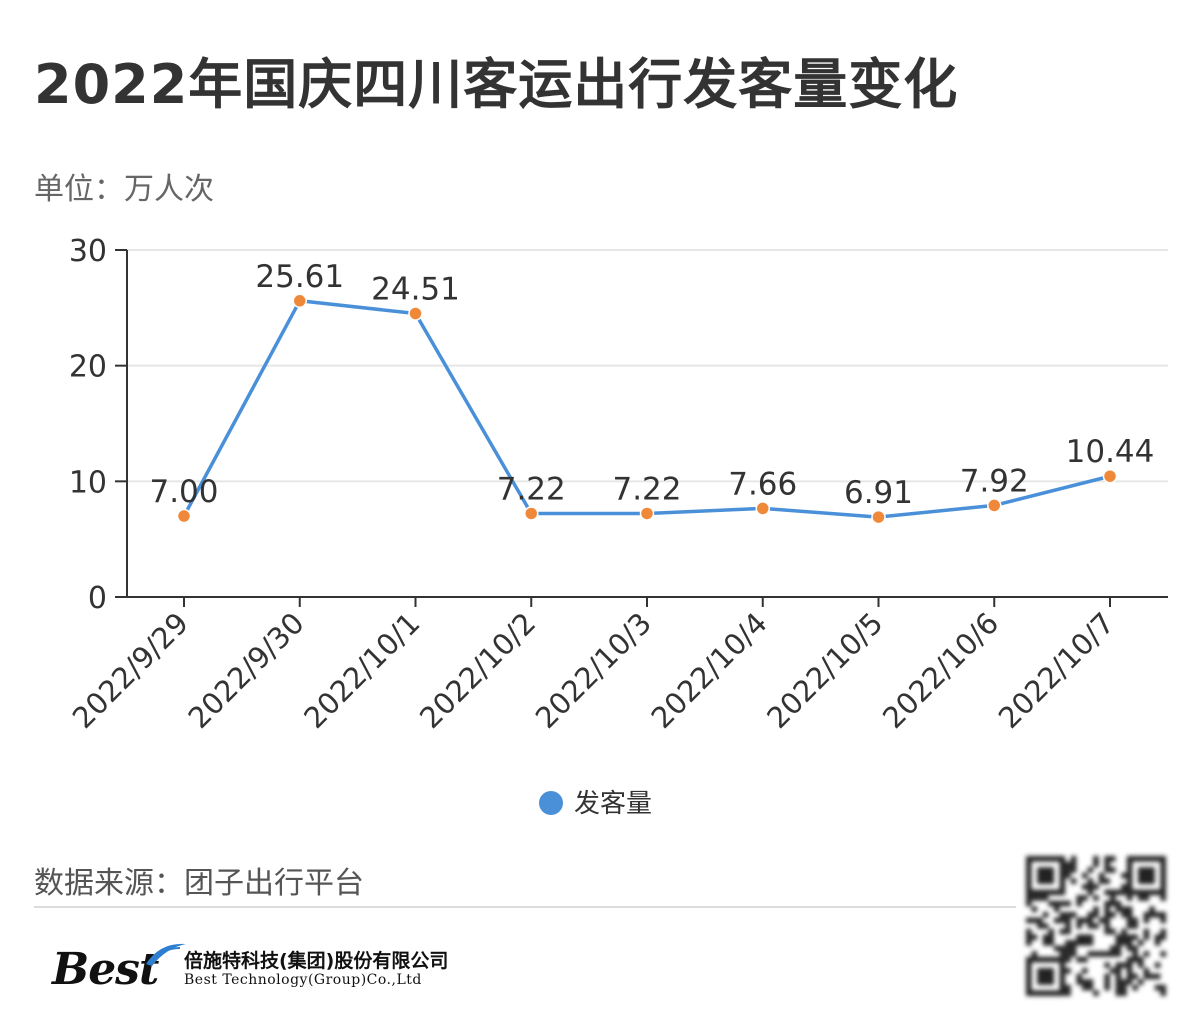 The image size is (1200, 1020). I want to click on x-tick-label: 2022/10/3, so click(593, 670).